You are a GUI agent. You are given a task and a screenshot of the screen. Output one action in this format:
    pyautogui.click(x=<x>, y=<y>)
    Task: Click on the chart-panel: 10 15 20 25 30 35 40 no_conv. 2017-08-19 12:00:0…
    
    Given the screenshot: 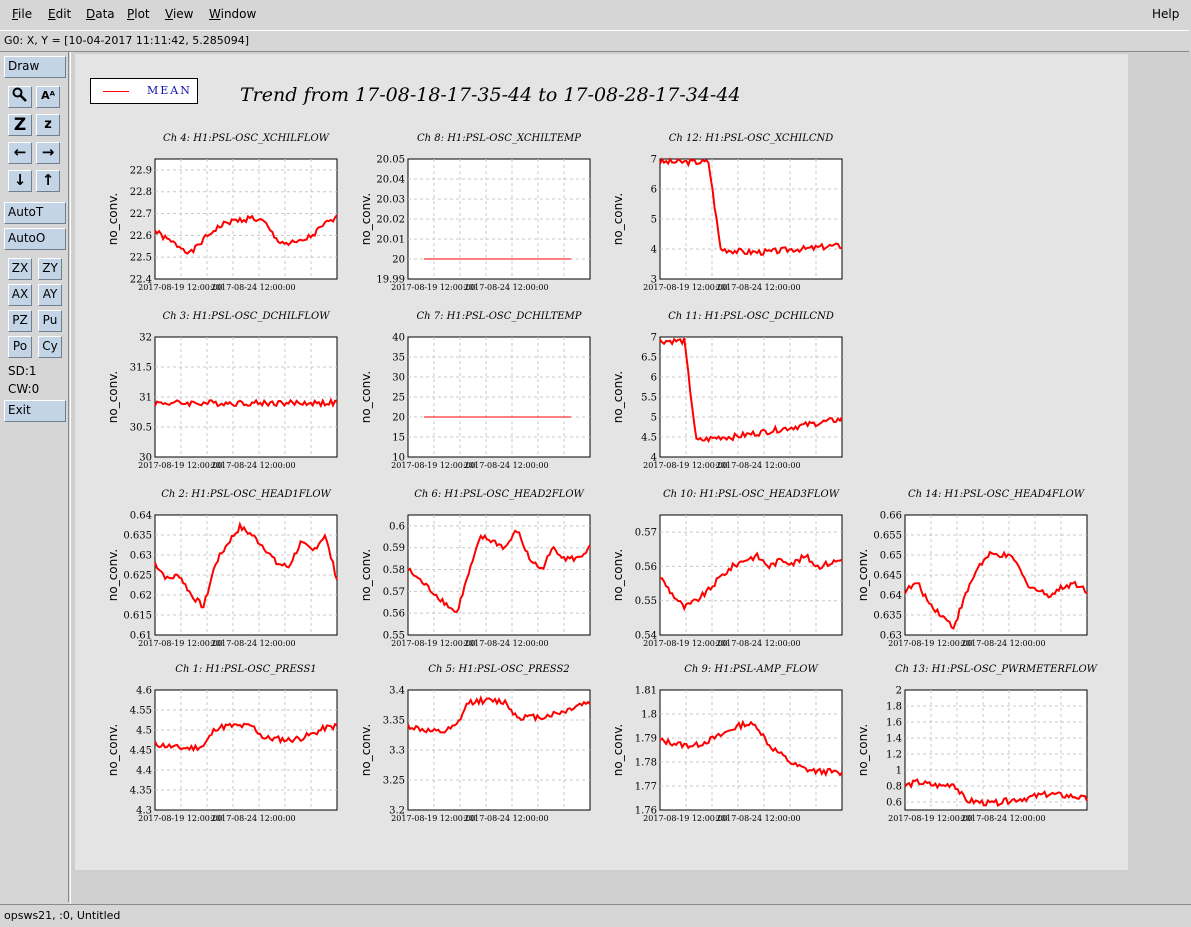 What is the action you would take?
    pyautogui.click(x=475, y=412)
    